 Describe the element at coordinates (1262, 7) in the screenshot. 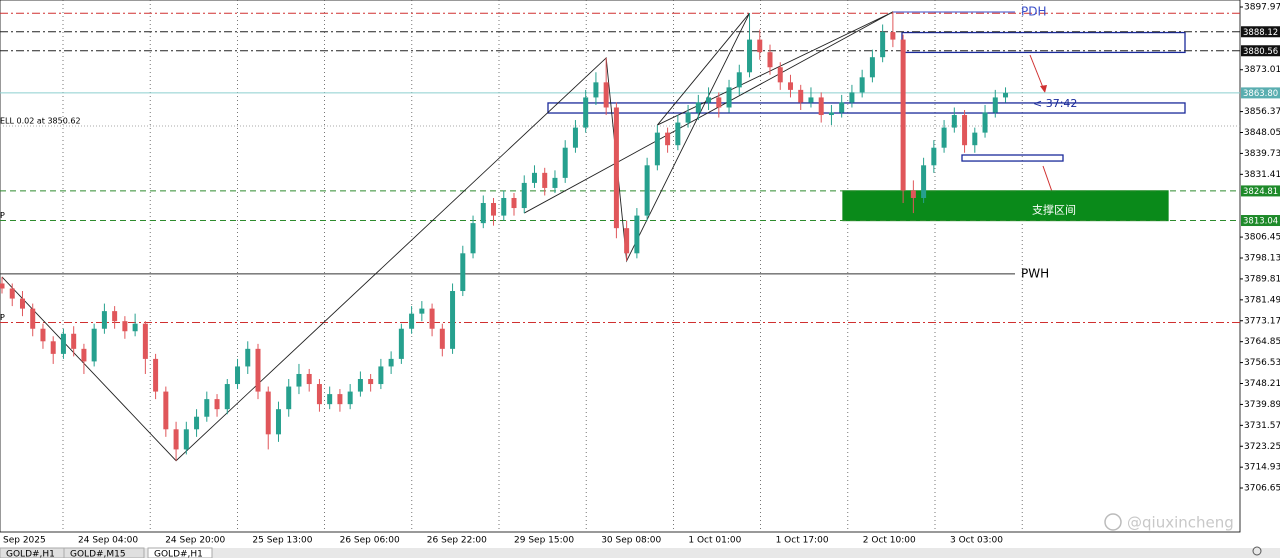

I see `y-tick-label: 3897.97` at that location.